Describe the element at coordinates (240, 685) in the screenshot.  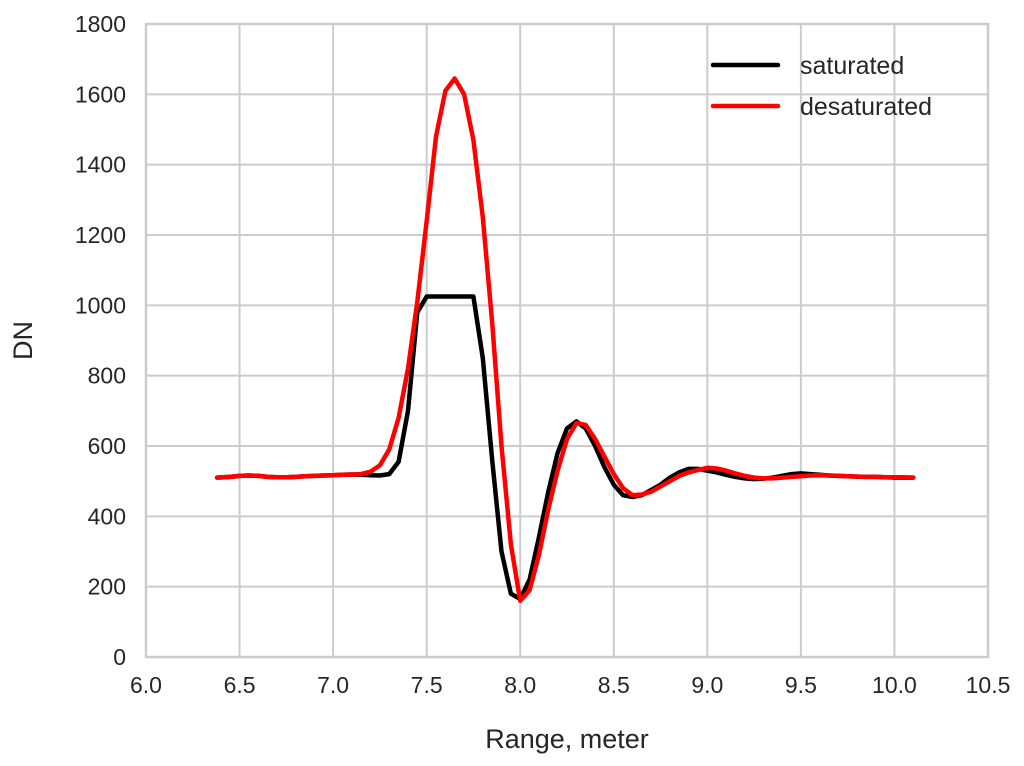
I see `x-tick-label: 6.5` at that location.